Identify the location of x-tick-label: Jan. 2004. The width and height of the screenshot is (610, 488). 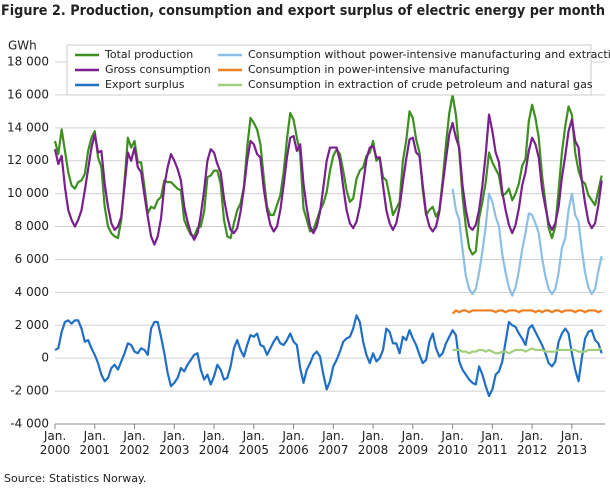
(214, 443).